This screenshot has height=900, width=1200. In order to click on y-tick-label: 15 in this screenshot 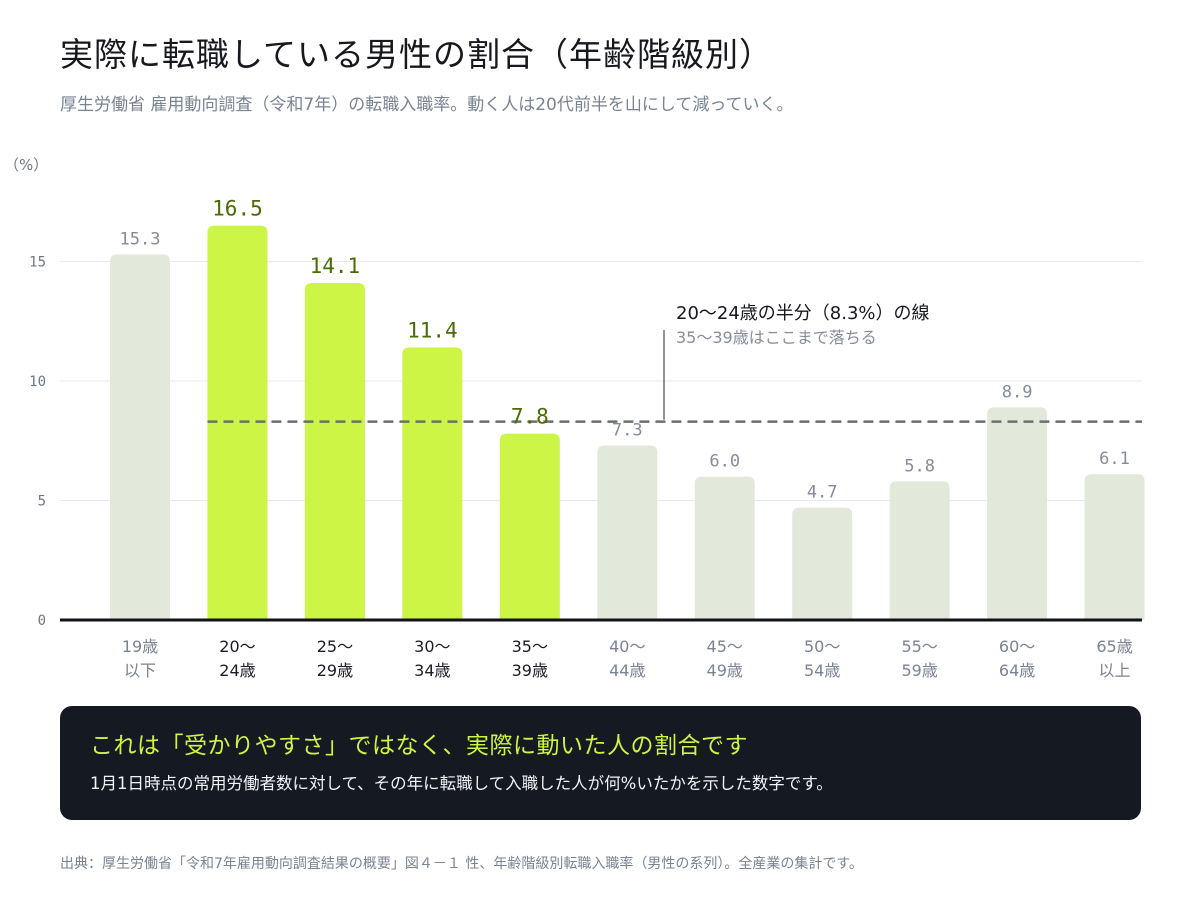, I will do `click(37, 263)`.